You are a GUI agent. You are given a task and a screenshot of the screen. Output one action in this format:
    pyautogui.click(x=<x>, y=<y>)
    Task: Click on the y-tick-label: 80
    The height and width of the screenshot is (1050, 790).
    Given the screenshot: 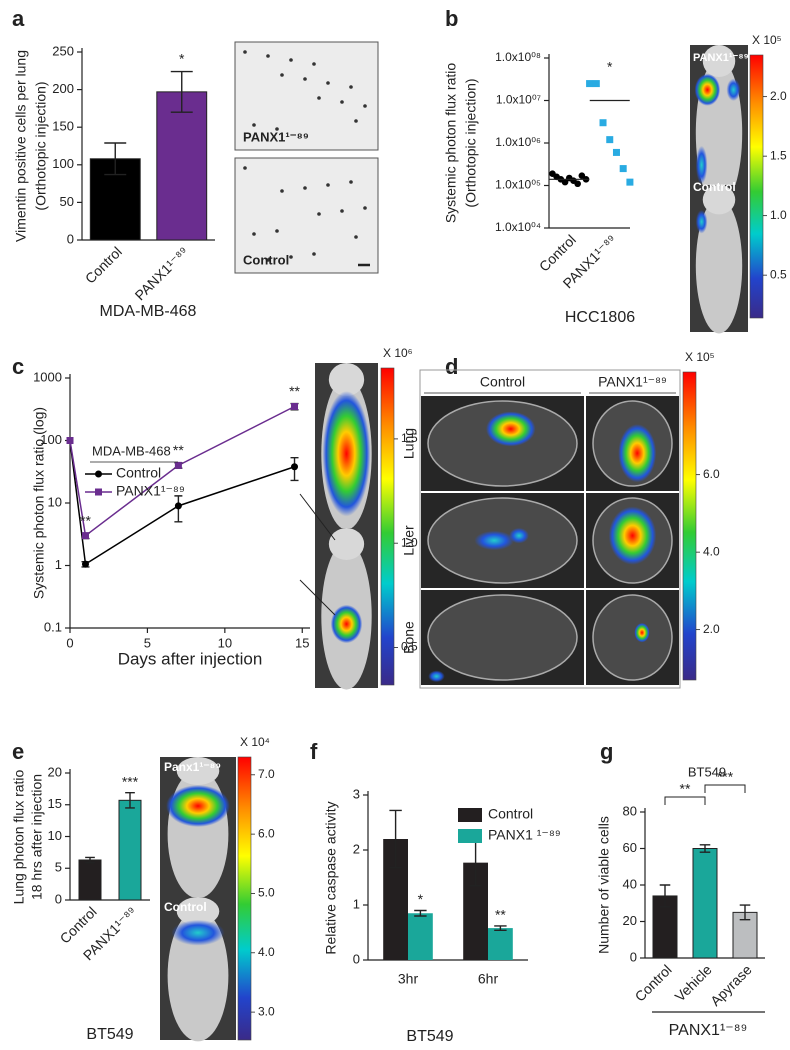 What is the action you would take?
    pyautogui.click(x=630, y=810)
    